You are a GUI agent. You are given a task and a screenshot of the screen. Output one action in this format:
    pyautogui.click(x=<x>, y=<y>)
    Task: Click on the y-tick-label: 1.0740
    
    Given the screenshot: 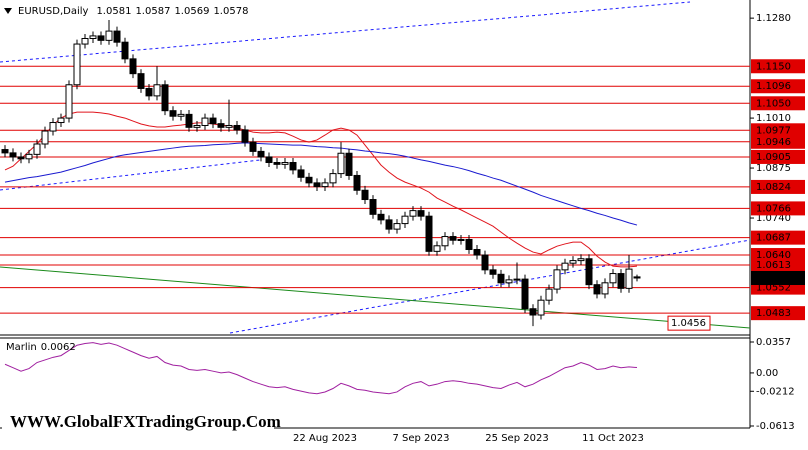 What is the action you would take?
    pyautogui.click(x=773, y=218)
    